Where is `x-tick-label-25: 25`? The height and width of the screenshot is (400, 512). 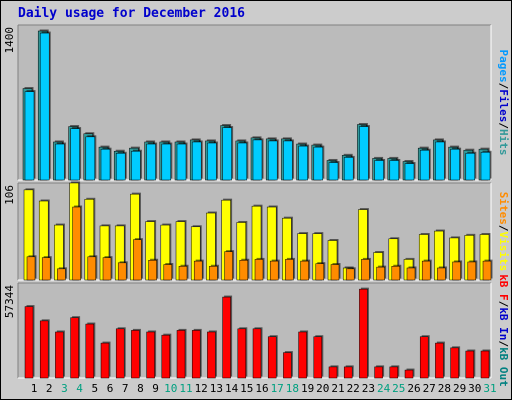
x-tick-label-25: 25 is located at coordinates (398, 388).